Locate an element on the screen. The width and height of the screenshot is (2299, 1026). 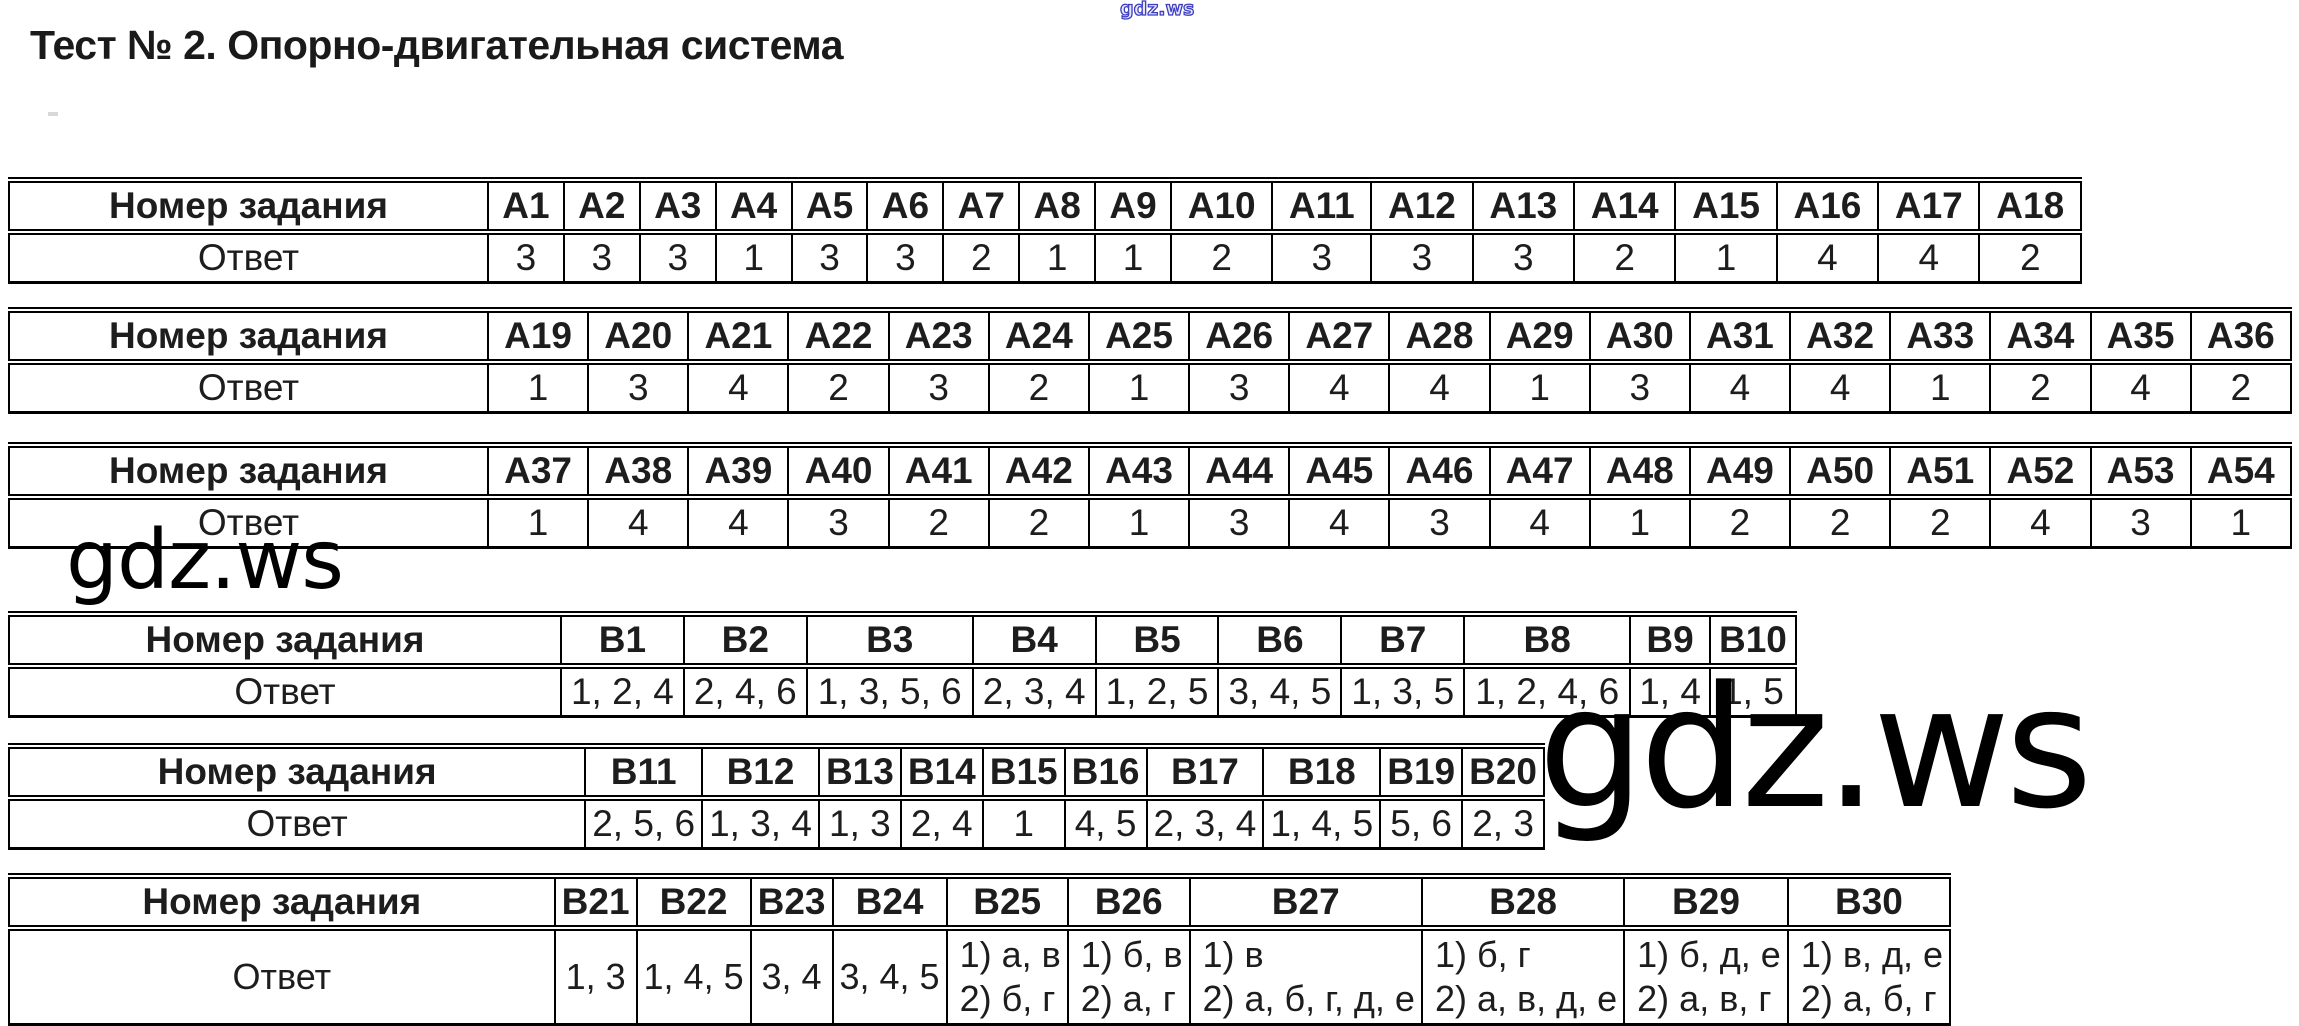
answer-line: 2) а, в, г is located at coordinates (1704, 998).